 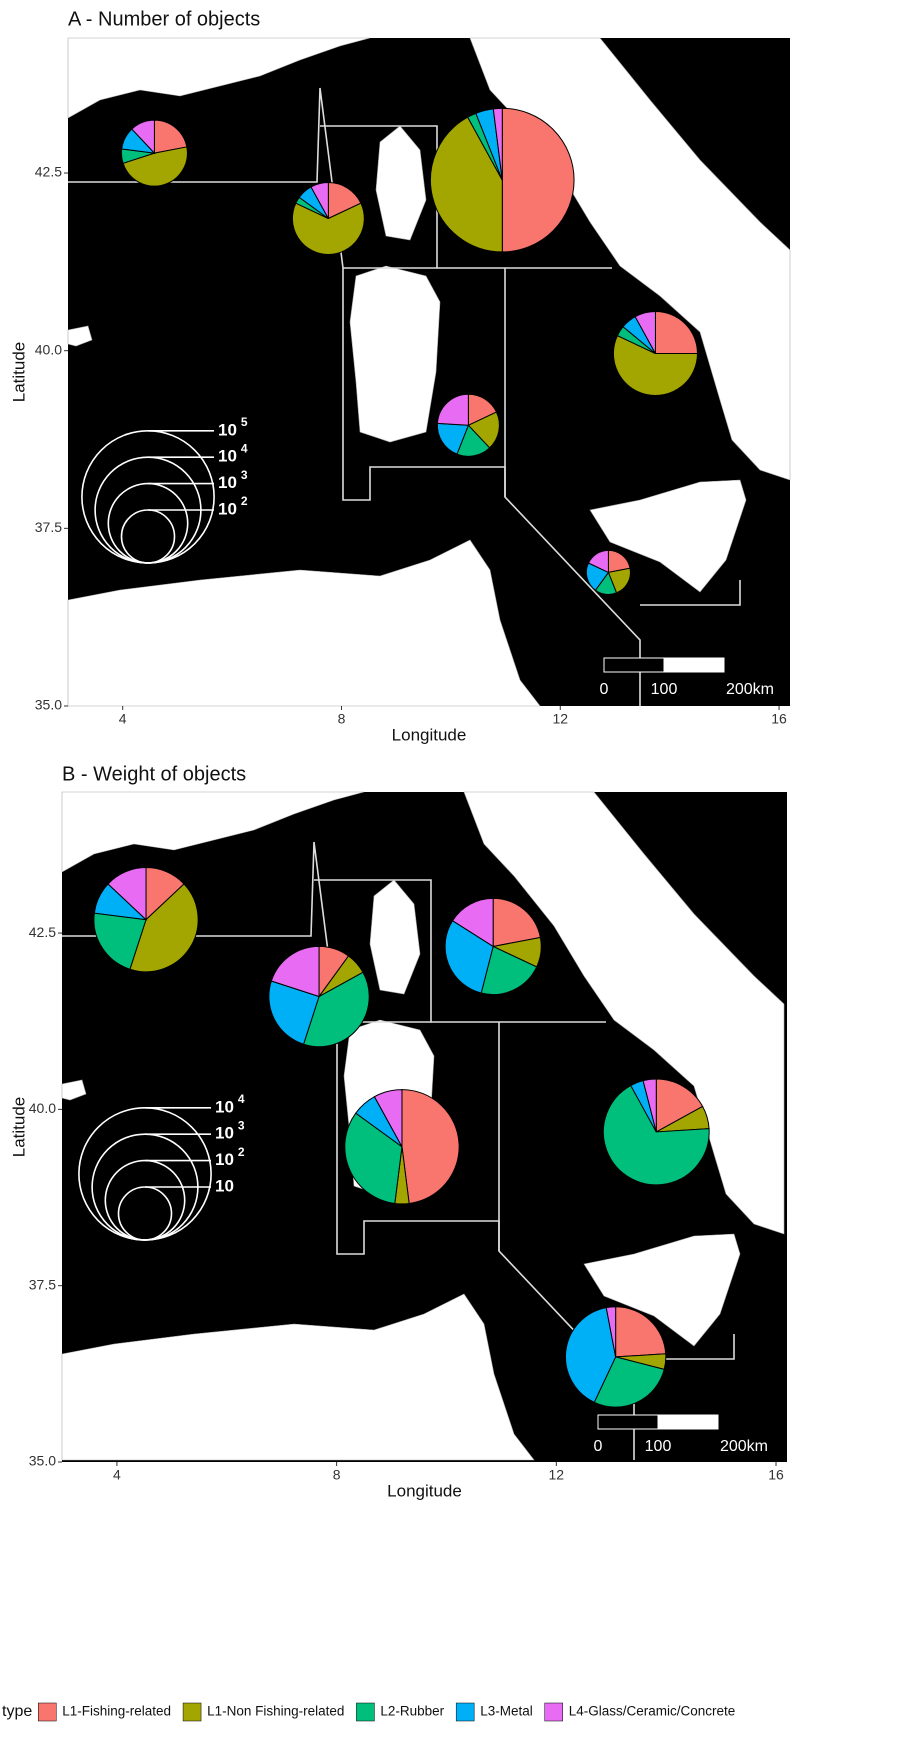 What do you see at coordinates (154, 774) in the screenshot?
I see `panel-title: B - Weight of objects` at bounding box center [154, 774].